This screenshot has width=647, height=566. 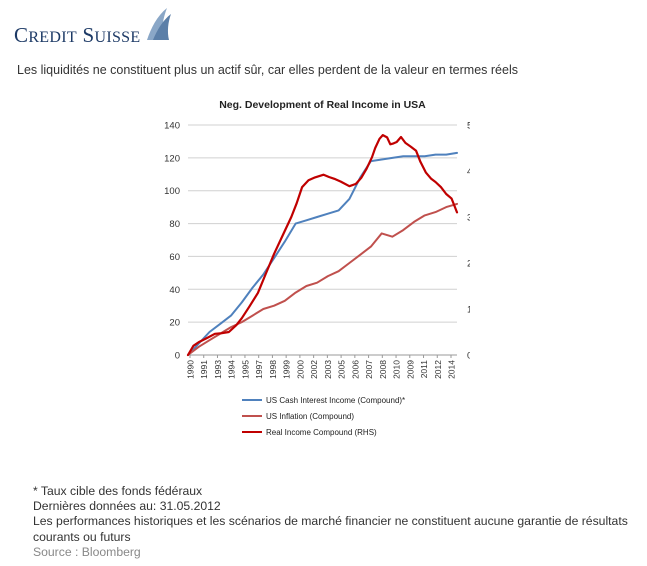 I want to click on y2-tick-label: 10, so click(x=468, y=310).